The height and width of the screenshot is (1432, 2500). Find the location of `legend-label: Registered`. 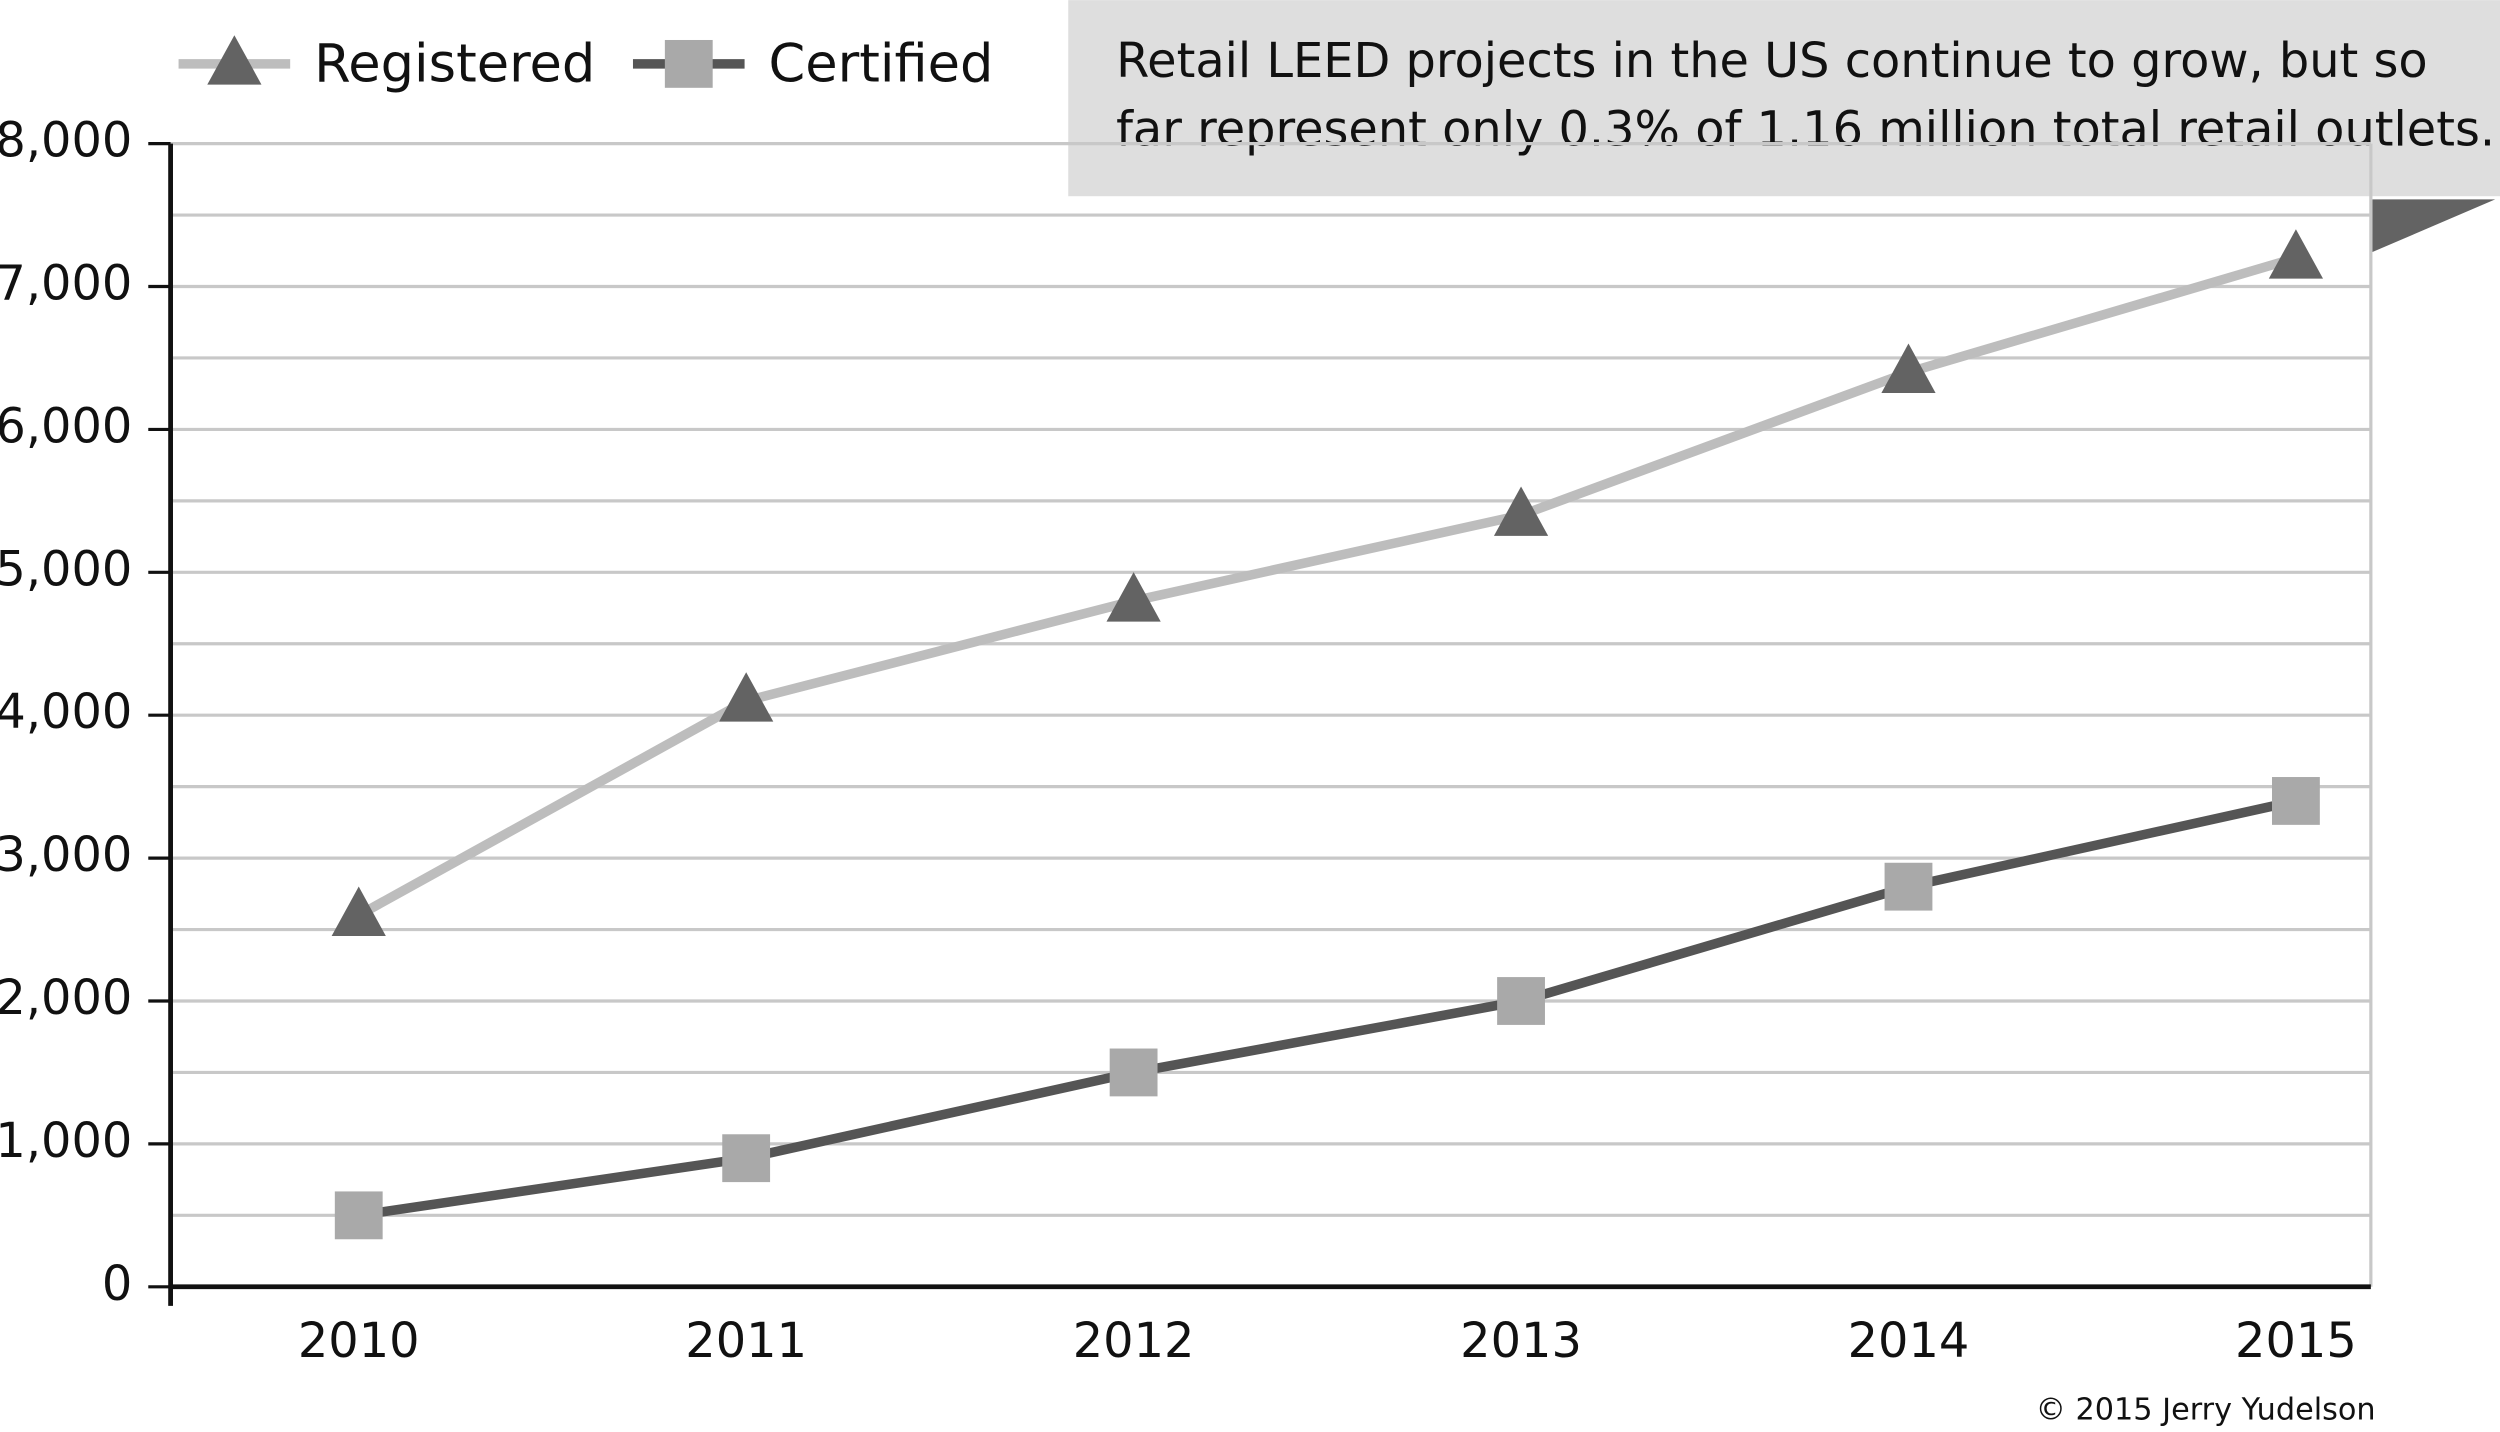

legend-label: Registered is located at coordinates (454, 64).